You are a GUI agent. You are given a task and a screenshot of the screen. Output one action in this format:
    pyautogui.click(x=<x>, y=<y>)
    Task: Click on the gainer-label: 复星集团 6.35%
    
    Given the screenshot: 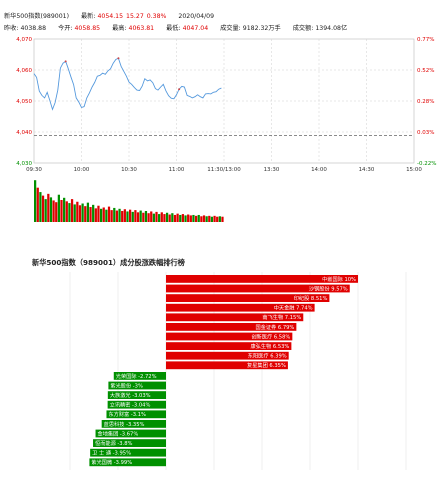 What is the action you would take?
    pyautogui.click(x=266, y=365)
    